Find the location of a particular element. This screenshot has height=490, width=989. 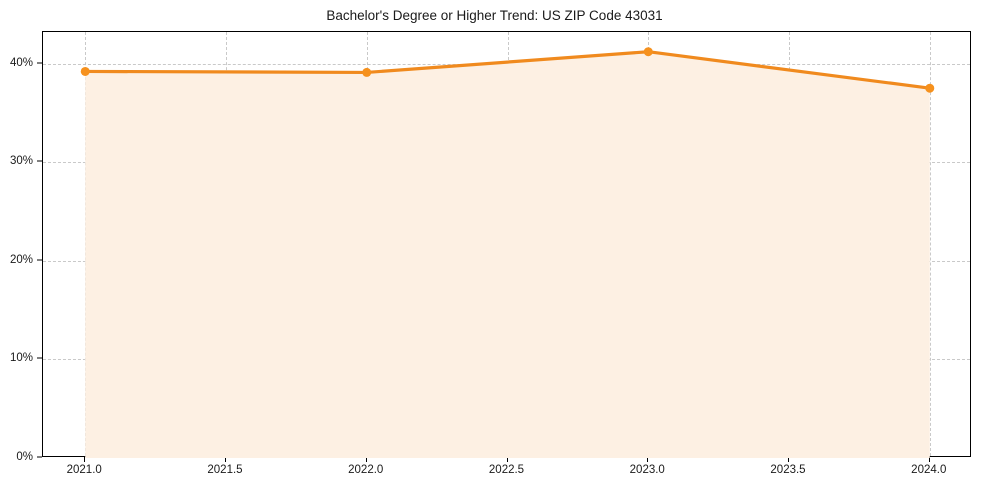

y-tick-label: 10% is located at coordinates (21, 358).